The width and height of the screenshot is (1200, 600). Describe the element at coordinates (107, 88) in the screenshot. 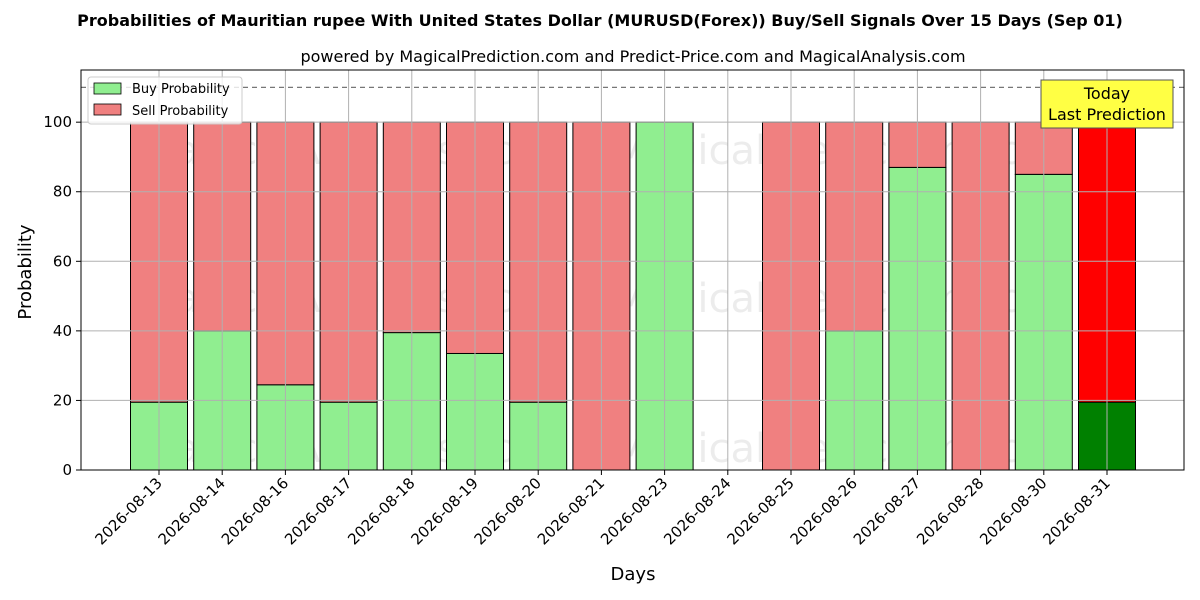

I see `legend-swatch-buy` at that location.